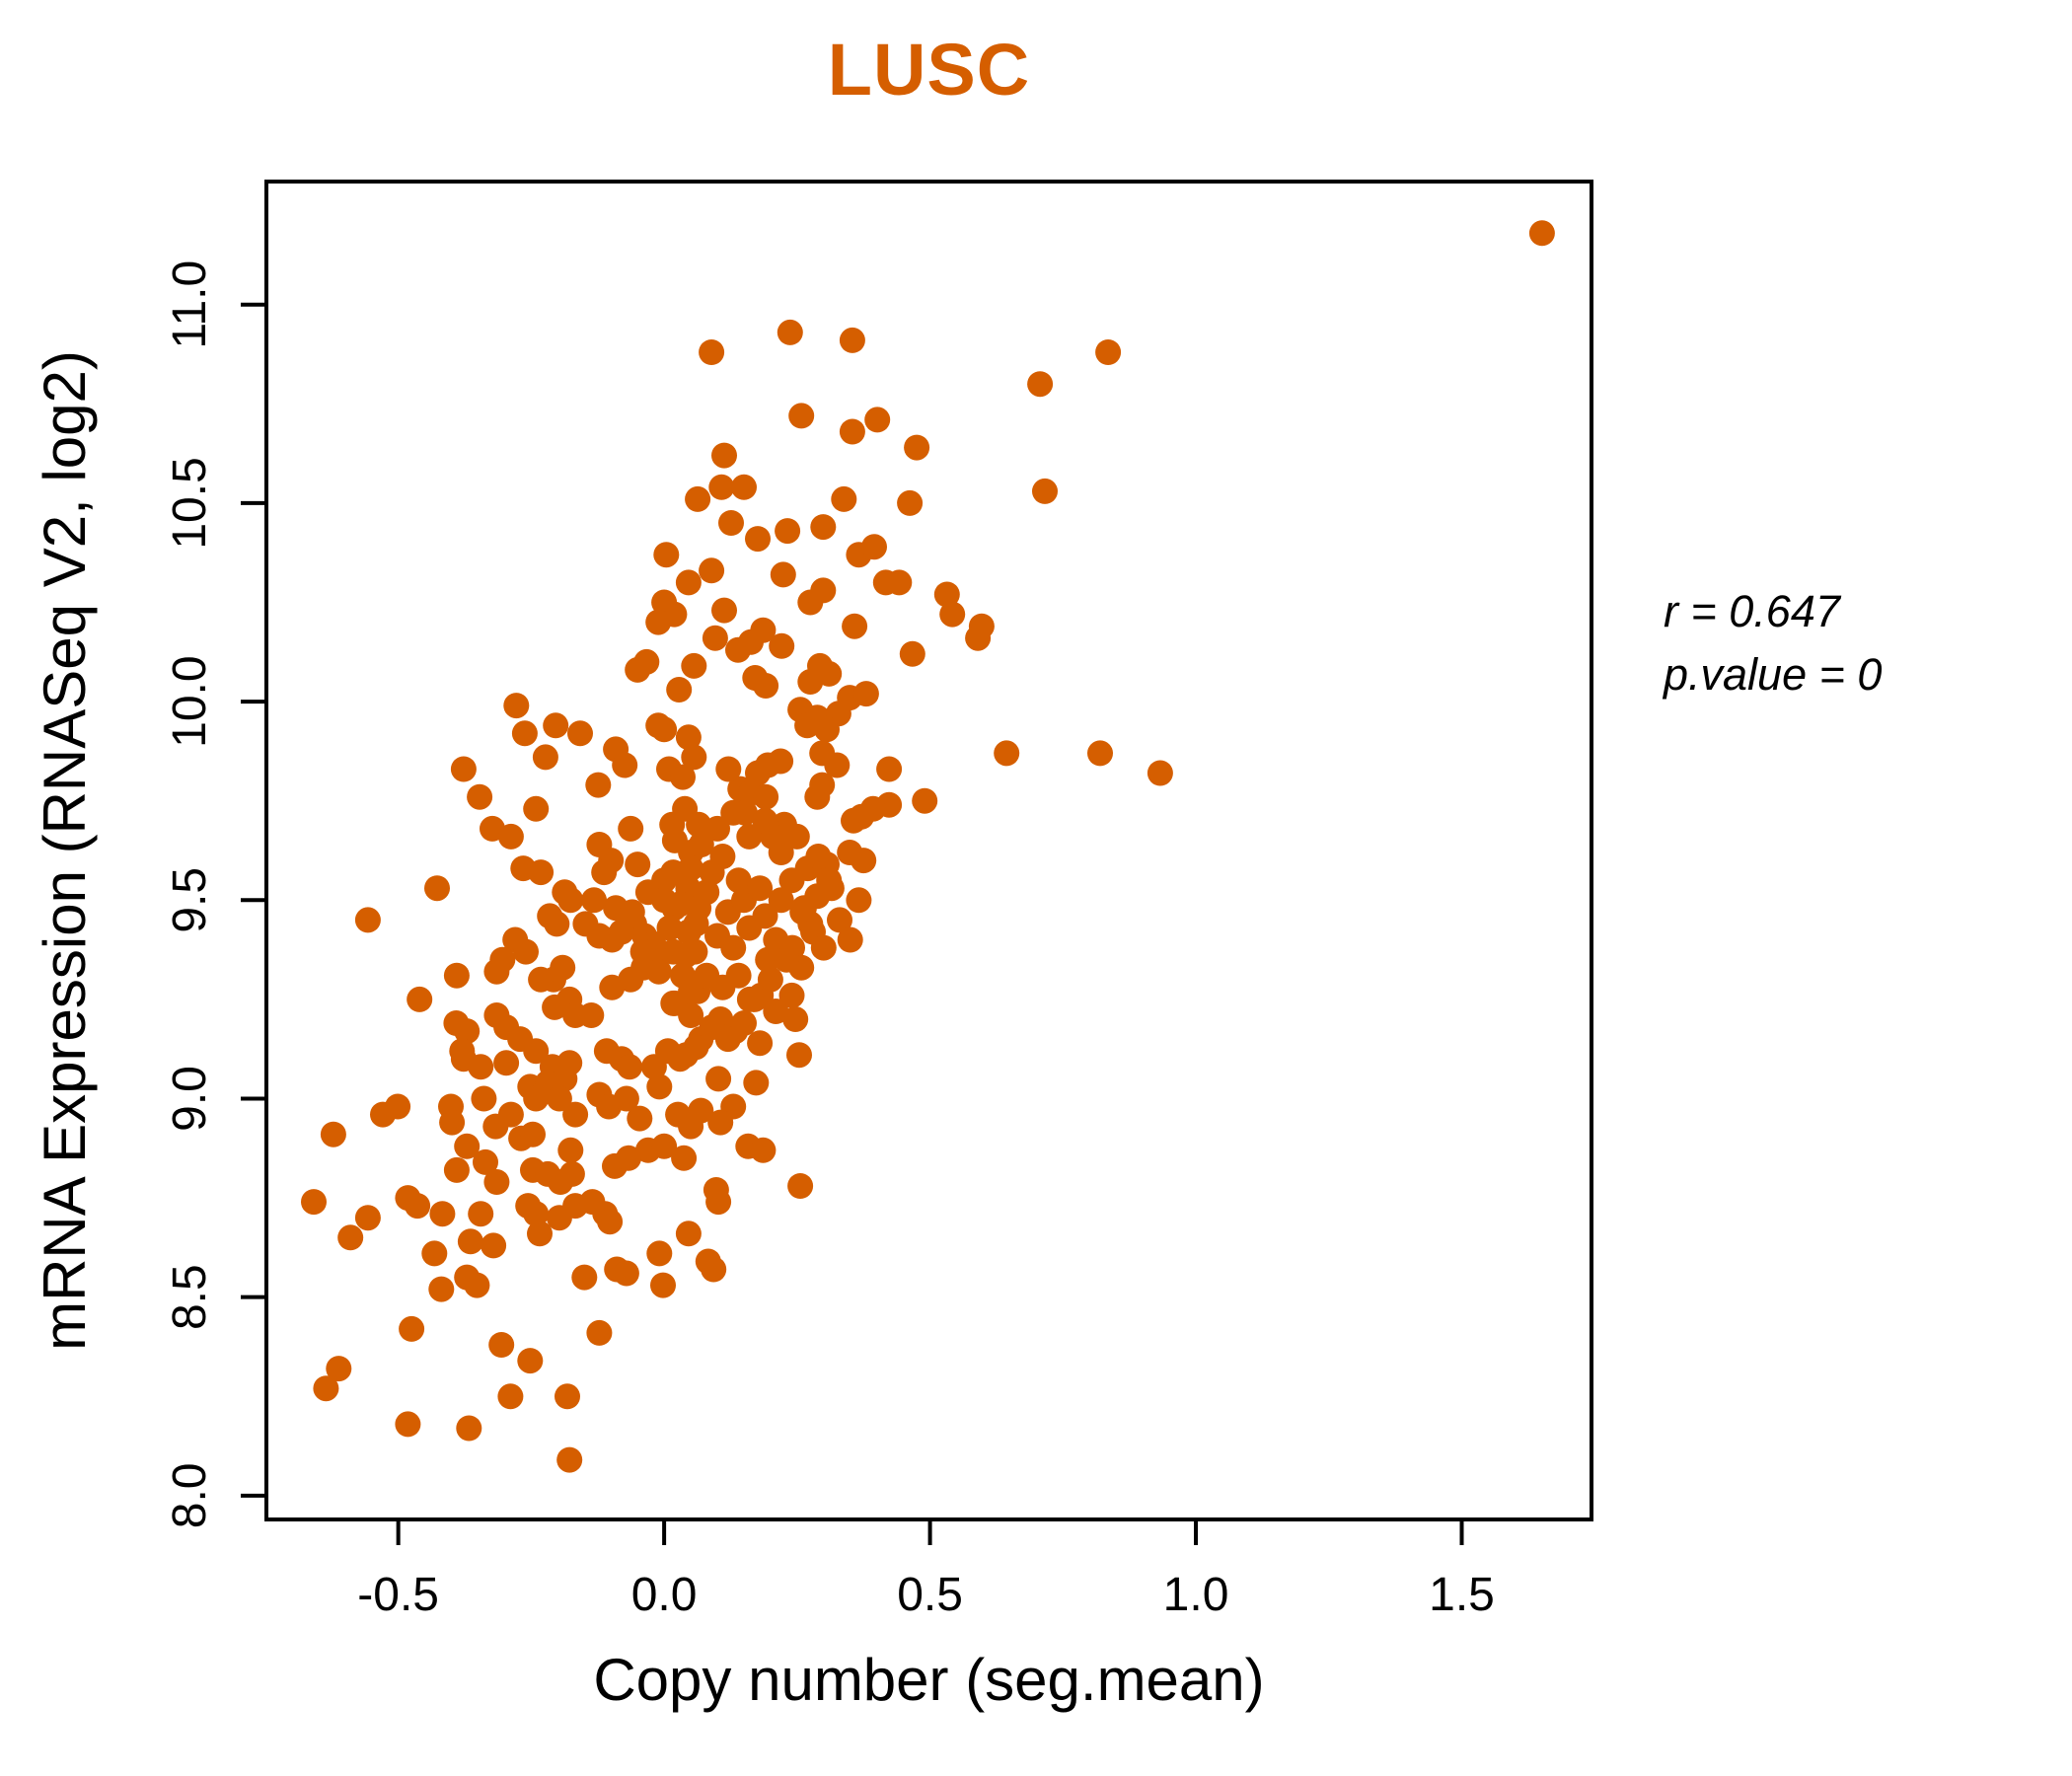 This screenshot has height=1776, width=2072. Describe the element at coordinates (1196, 1595) in the screenshot. I see `x-tick-label: 1.0` at that location.